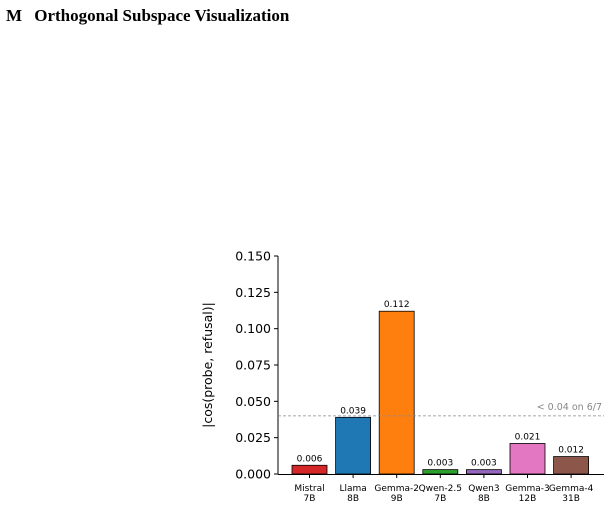 Image resolution: width=611 pixels, height=516 pixels. I want to click on section-number: M, so click(14, 15).